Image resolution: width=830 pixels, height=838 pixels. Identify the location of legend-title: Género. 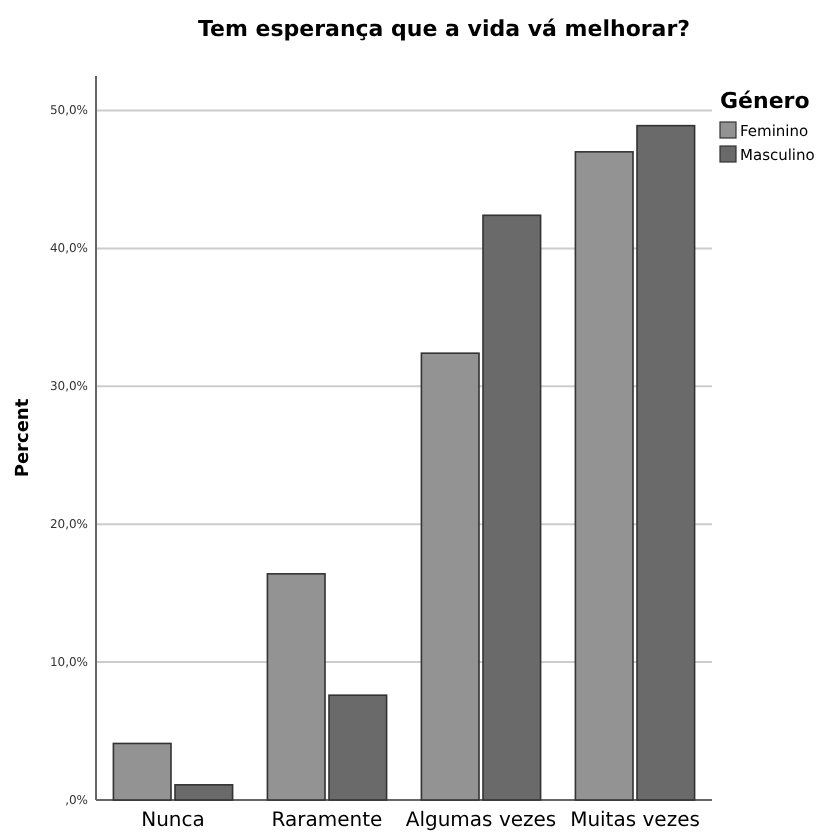
(765, 101).